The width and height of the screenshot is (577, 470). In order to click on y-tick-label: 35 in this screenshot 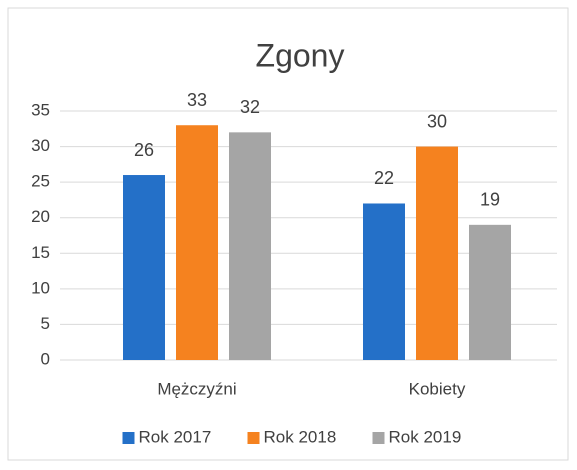, I will do `click(40, 109)`.